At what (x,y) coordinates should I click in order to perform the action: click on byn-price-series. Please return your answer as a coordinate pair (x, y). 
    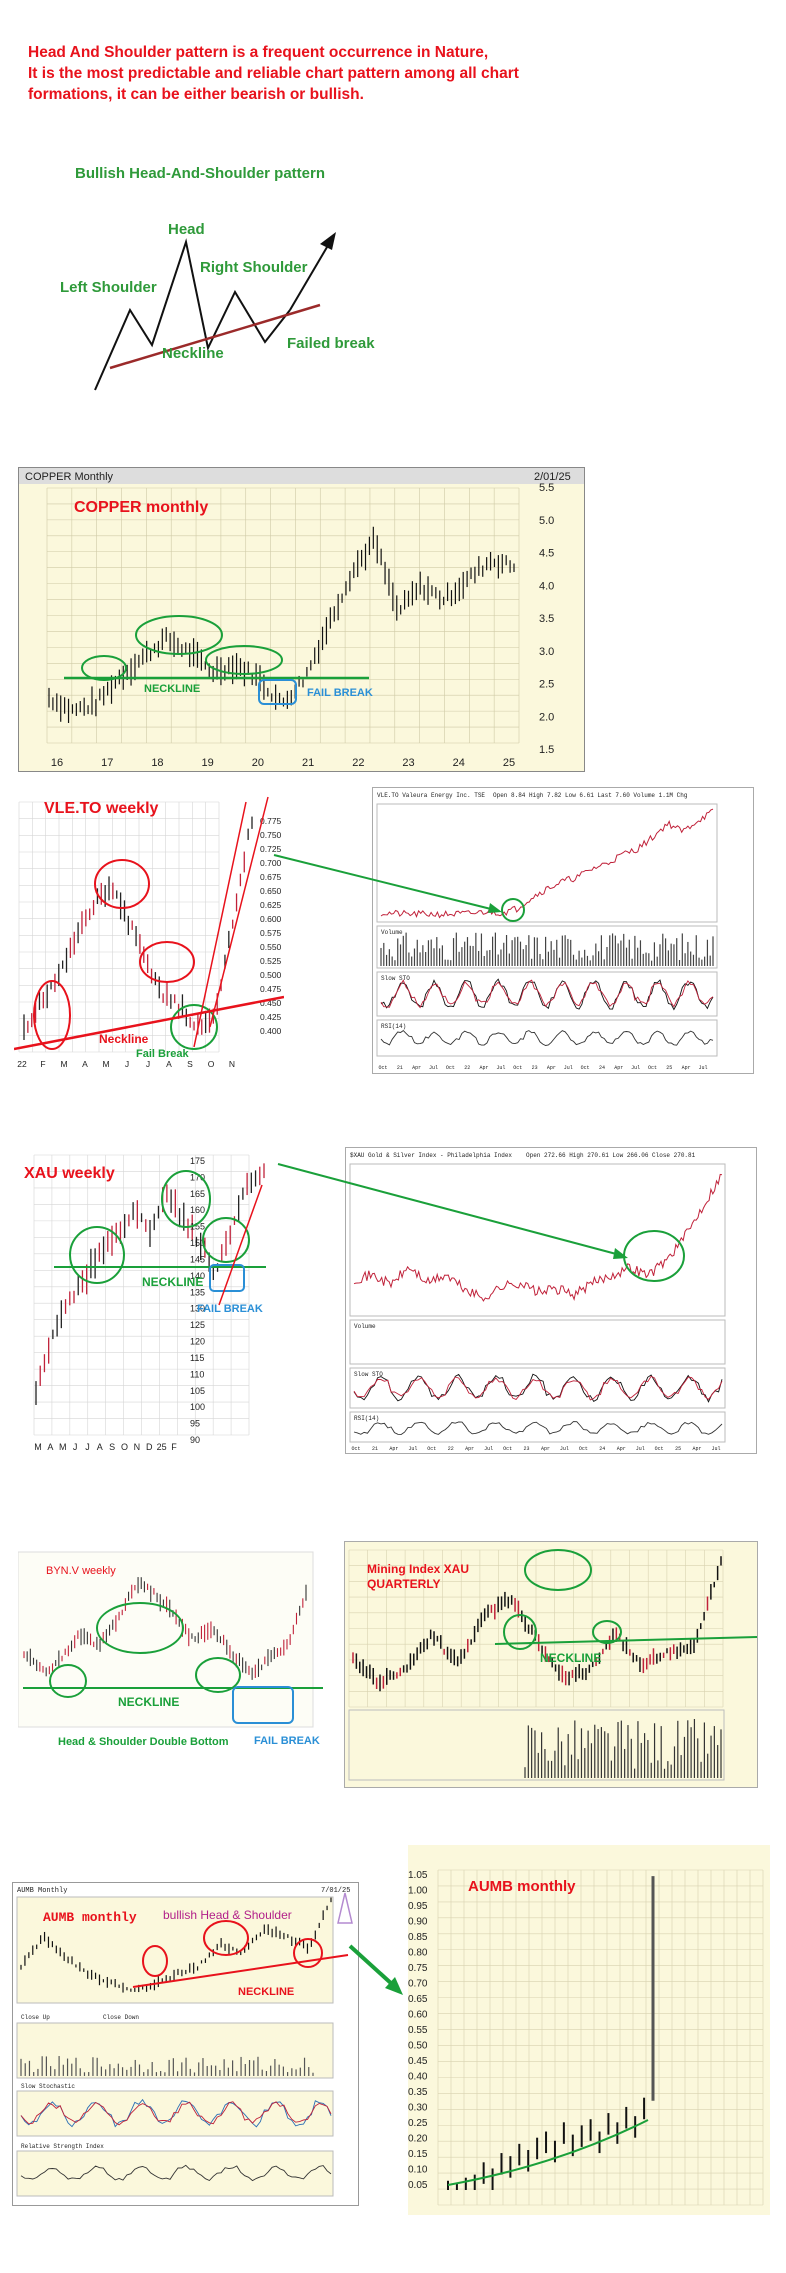
    Looking at the image, I should click on (165, 1628).